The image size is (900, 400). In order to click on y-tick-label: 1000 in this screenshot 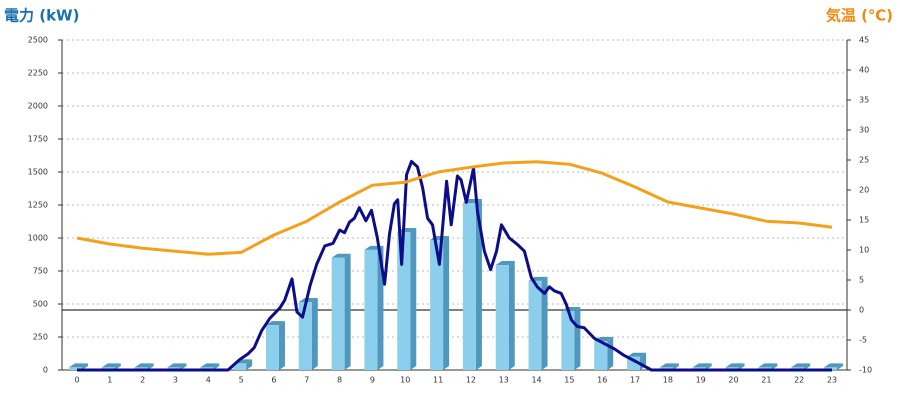, I will do `click(38, 238)`.